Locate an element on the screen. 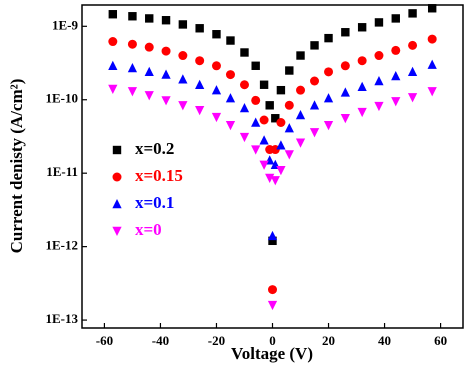 This screenshot has width=474, height=371. y-tick-label: 1E-10 is located at coordinates (62, 98).